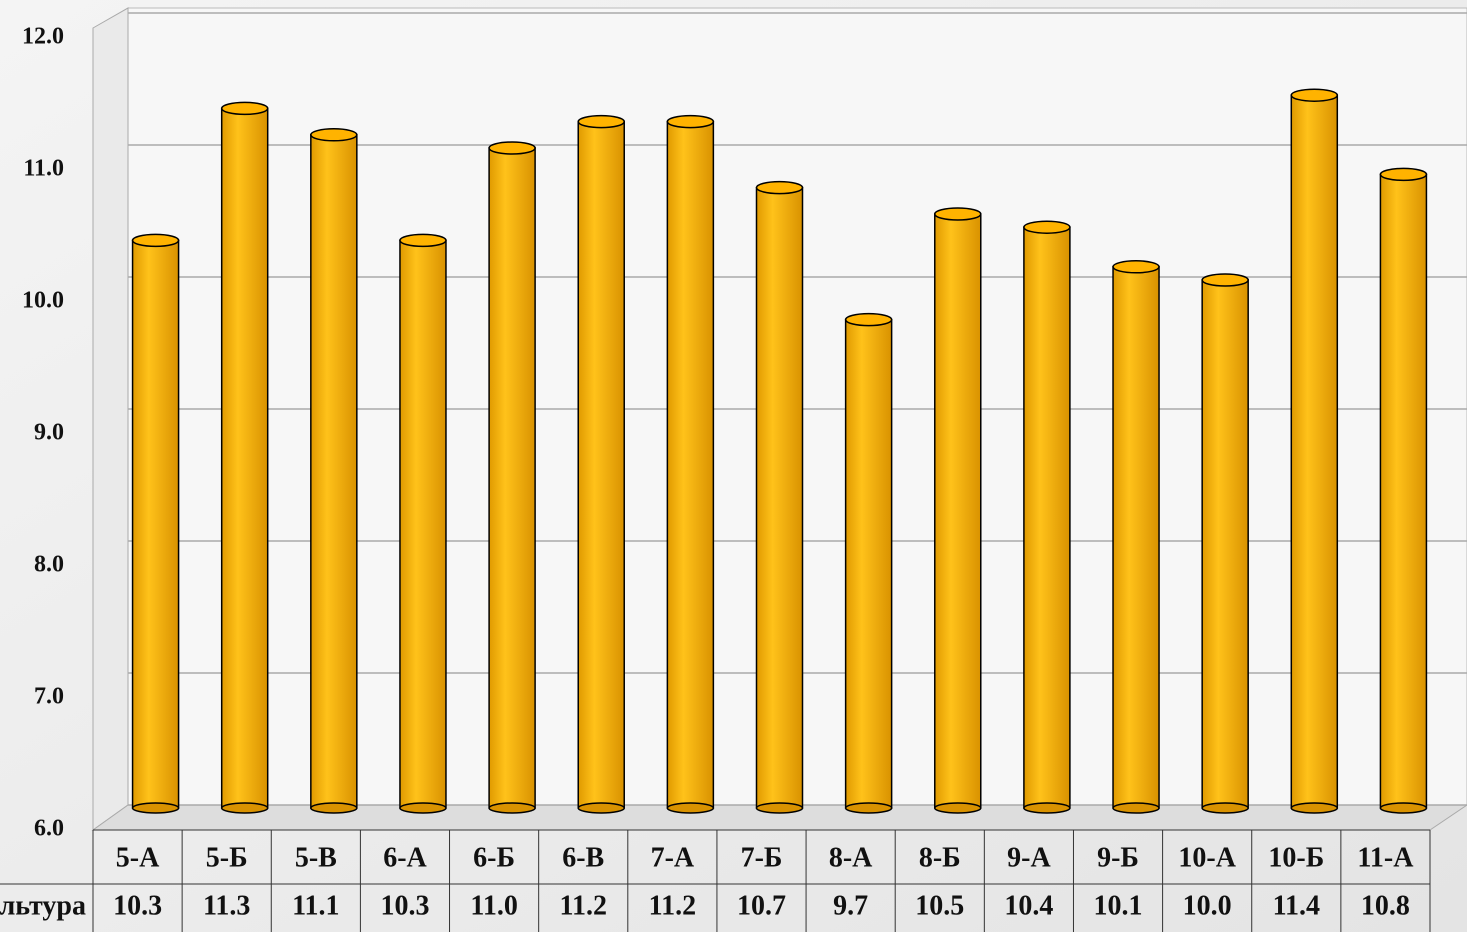  I want to click on data-label: 10.1, so click(1118, 905).